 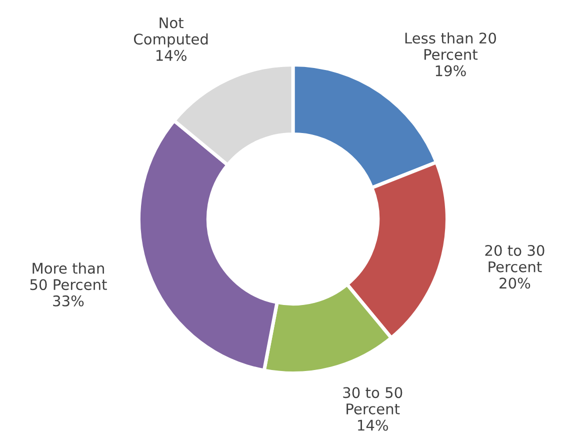 I want to click on data-label: 20%, so click(x=515, y=283).